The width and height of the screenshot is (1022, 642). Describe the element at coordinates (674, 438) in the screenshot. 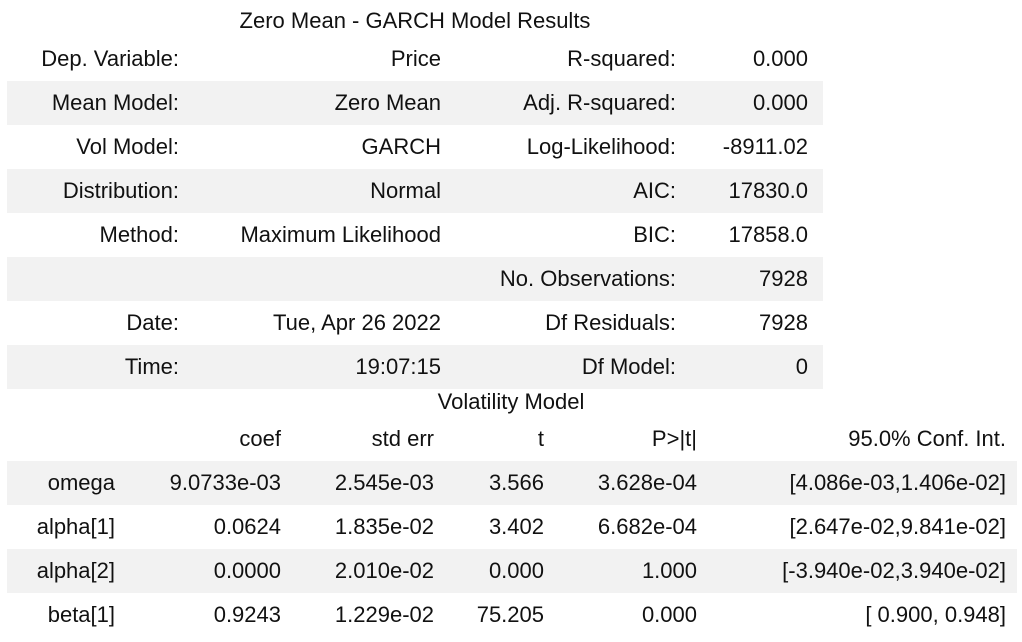

I see `column-header: P>|t|` at that location.